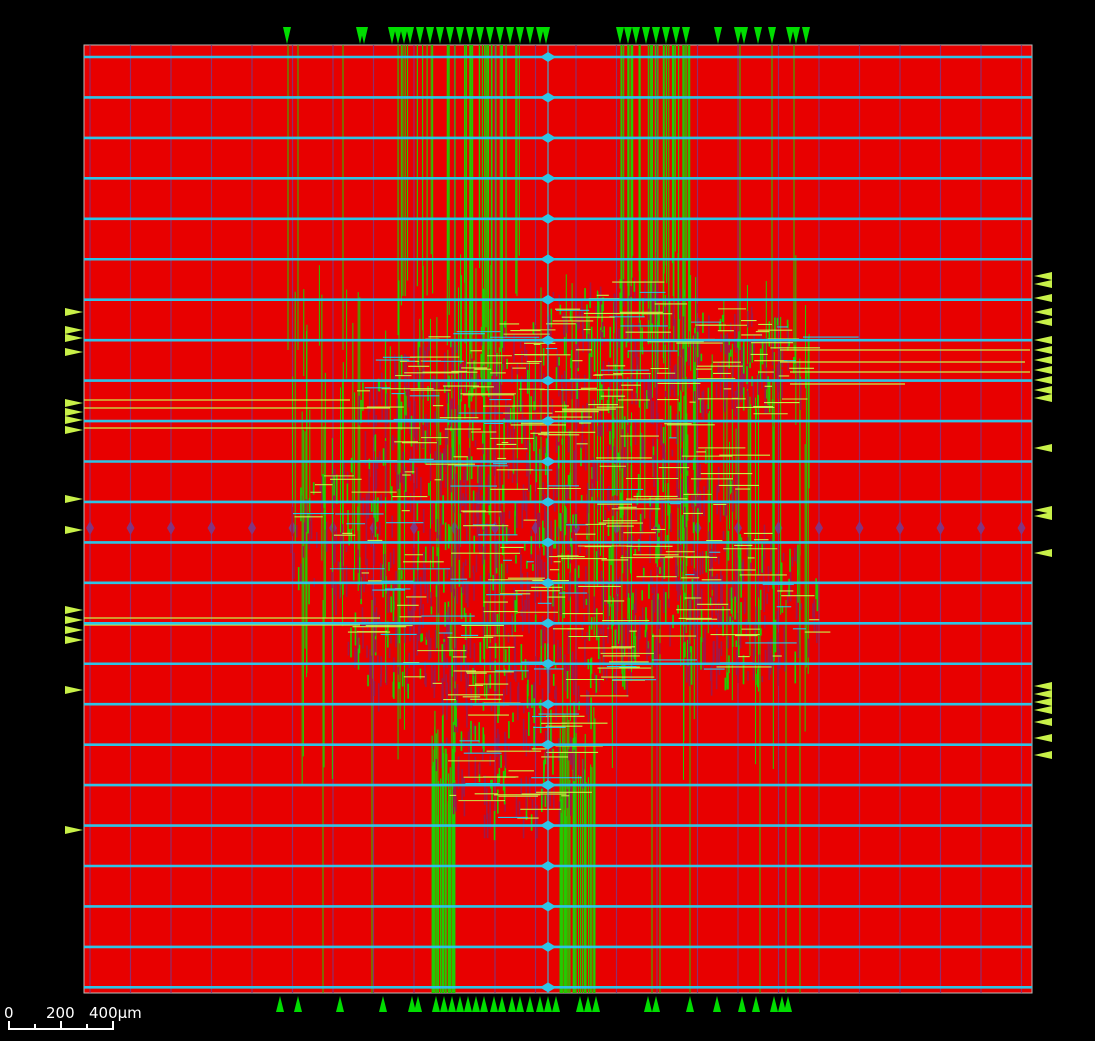 This screenshot has height=1041, width=1095. I want to click on scale-label-200: 200, so click(60, 1013).